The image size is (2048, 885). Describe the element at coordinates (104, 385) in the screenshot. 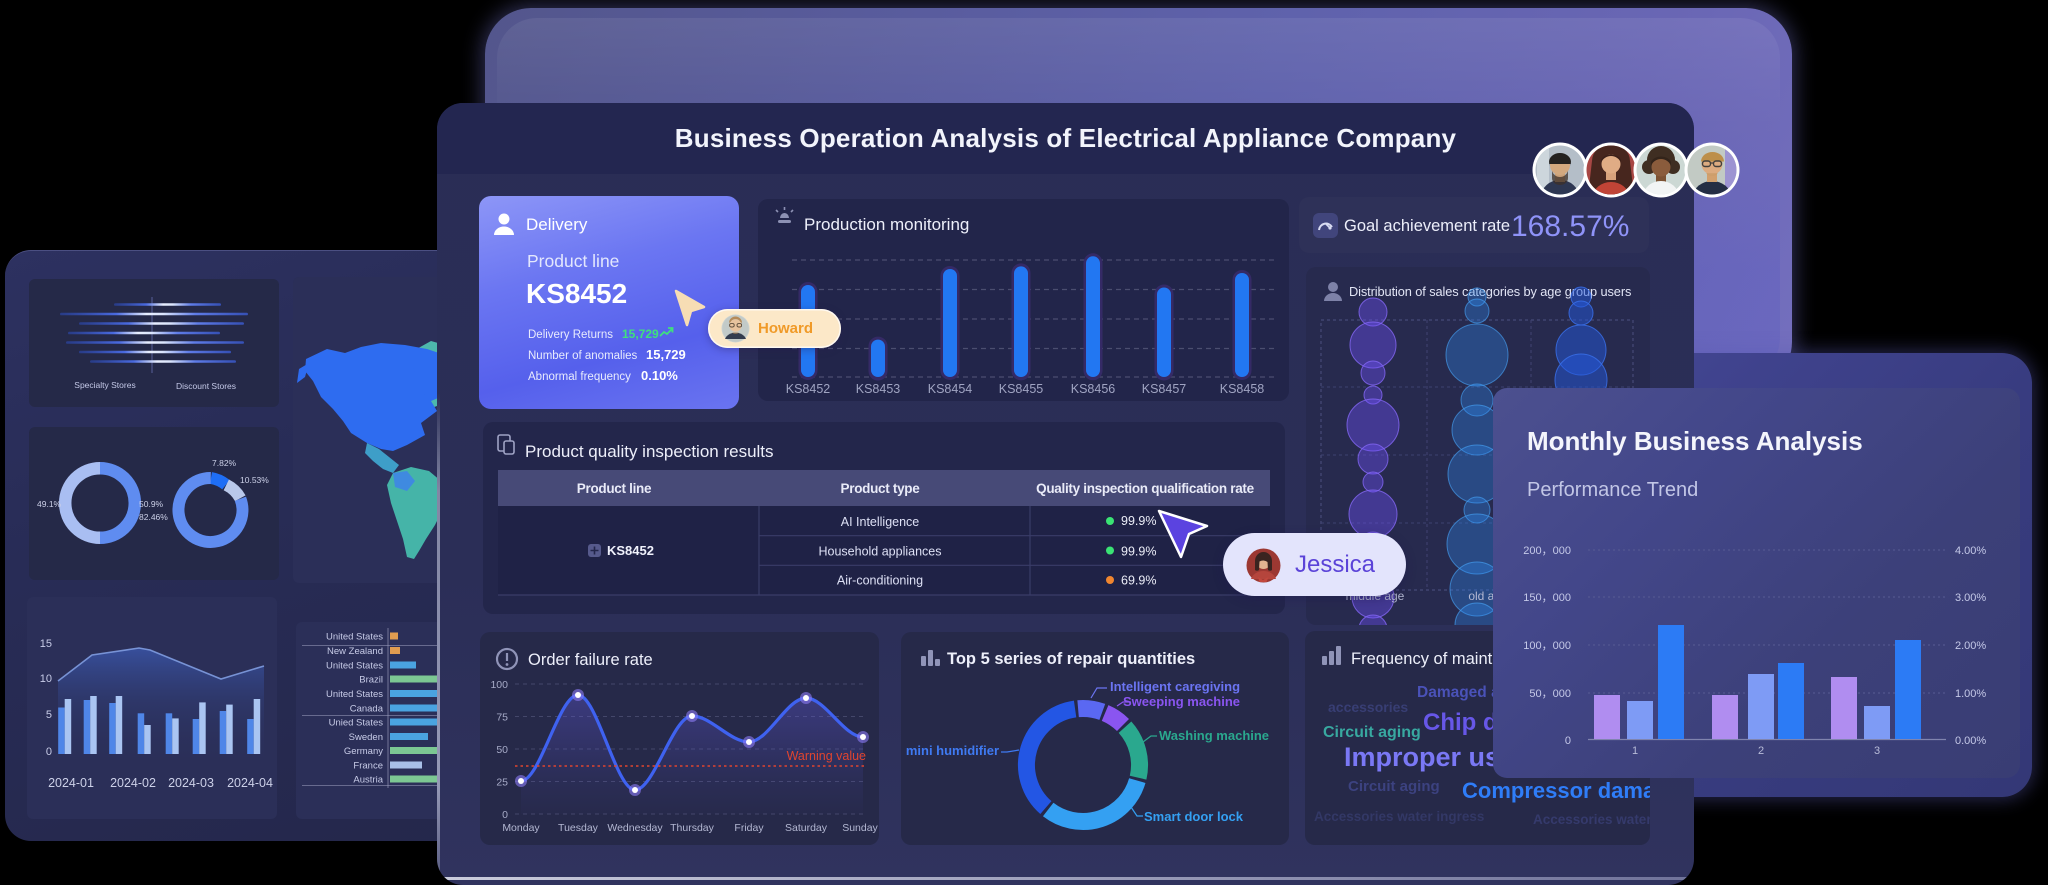

I see `svg-text: Specialty Stores` at that location.